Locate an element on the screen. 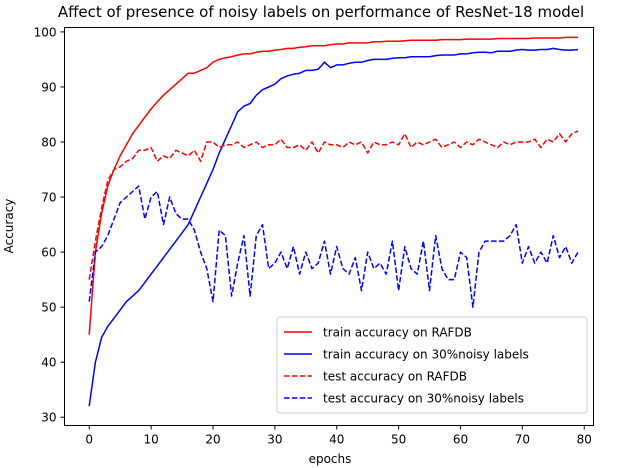  x-tick-label: 10 is located at coordinates (150, 440).